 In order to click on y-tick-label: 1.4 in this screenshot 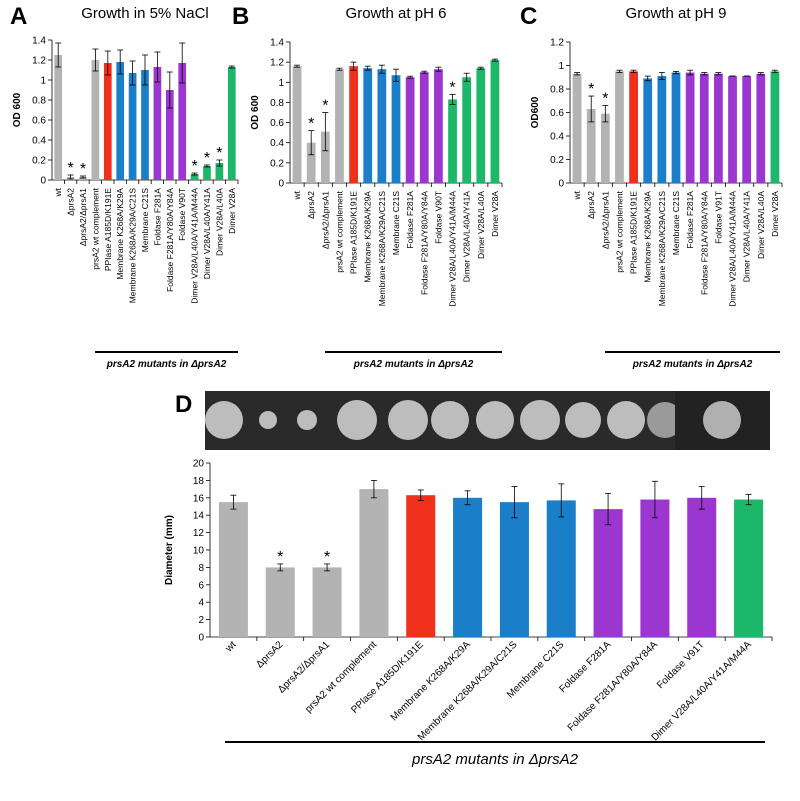, I will do `click(39, 41)`.